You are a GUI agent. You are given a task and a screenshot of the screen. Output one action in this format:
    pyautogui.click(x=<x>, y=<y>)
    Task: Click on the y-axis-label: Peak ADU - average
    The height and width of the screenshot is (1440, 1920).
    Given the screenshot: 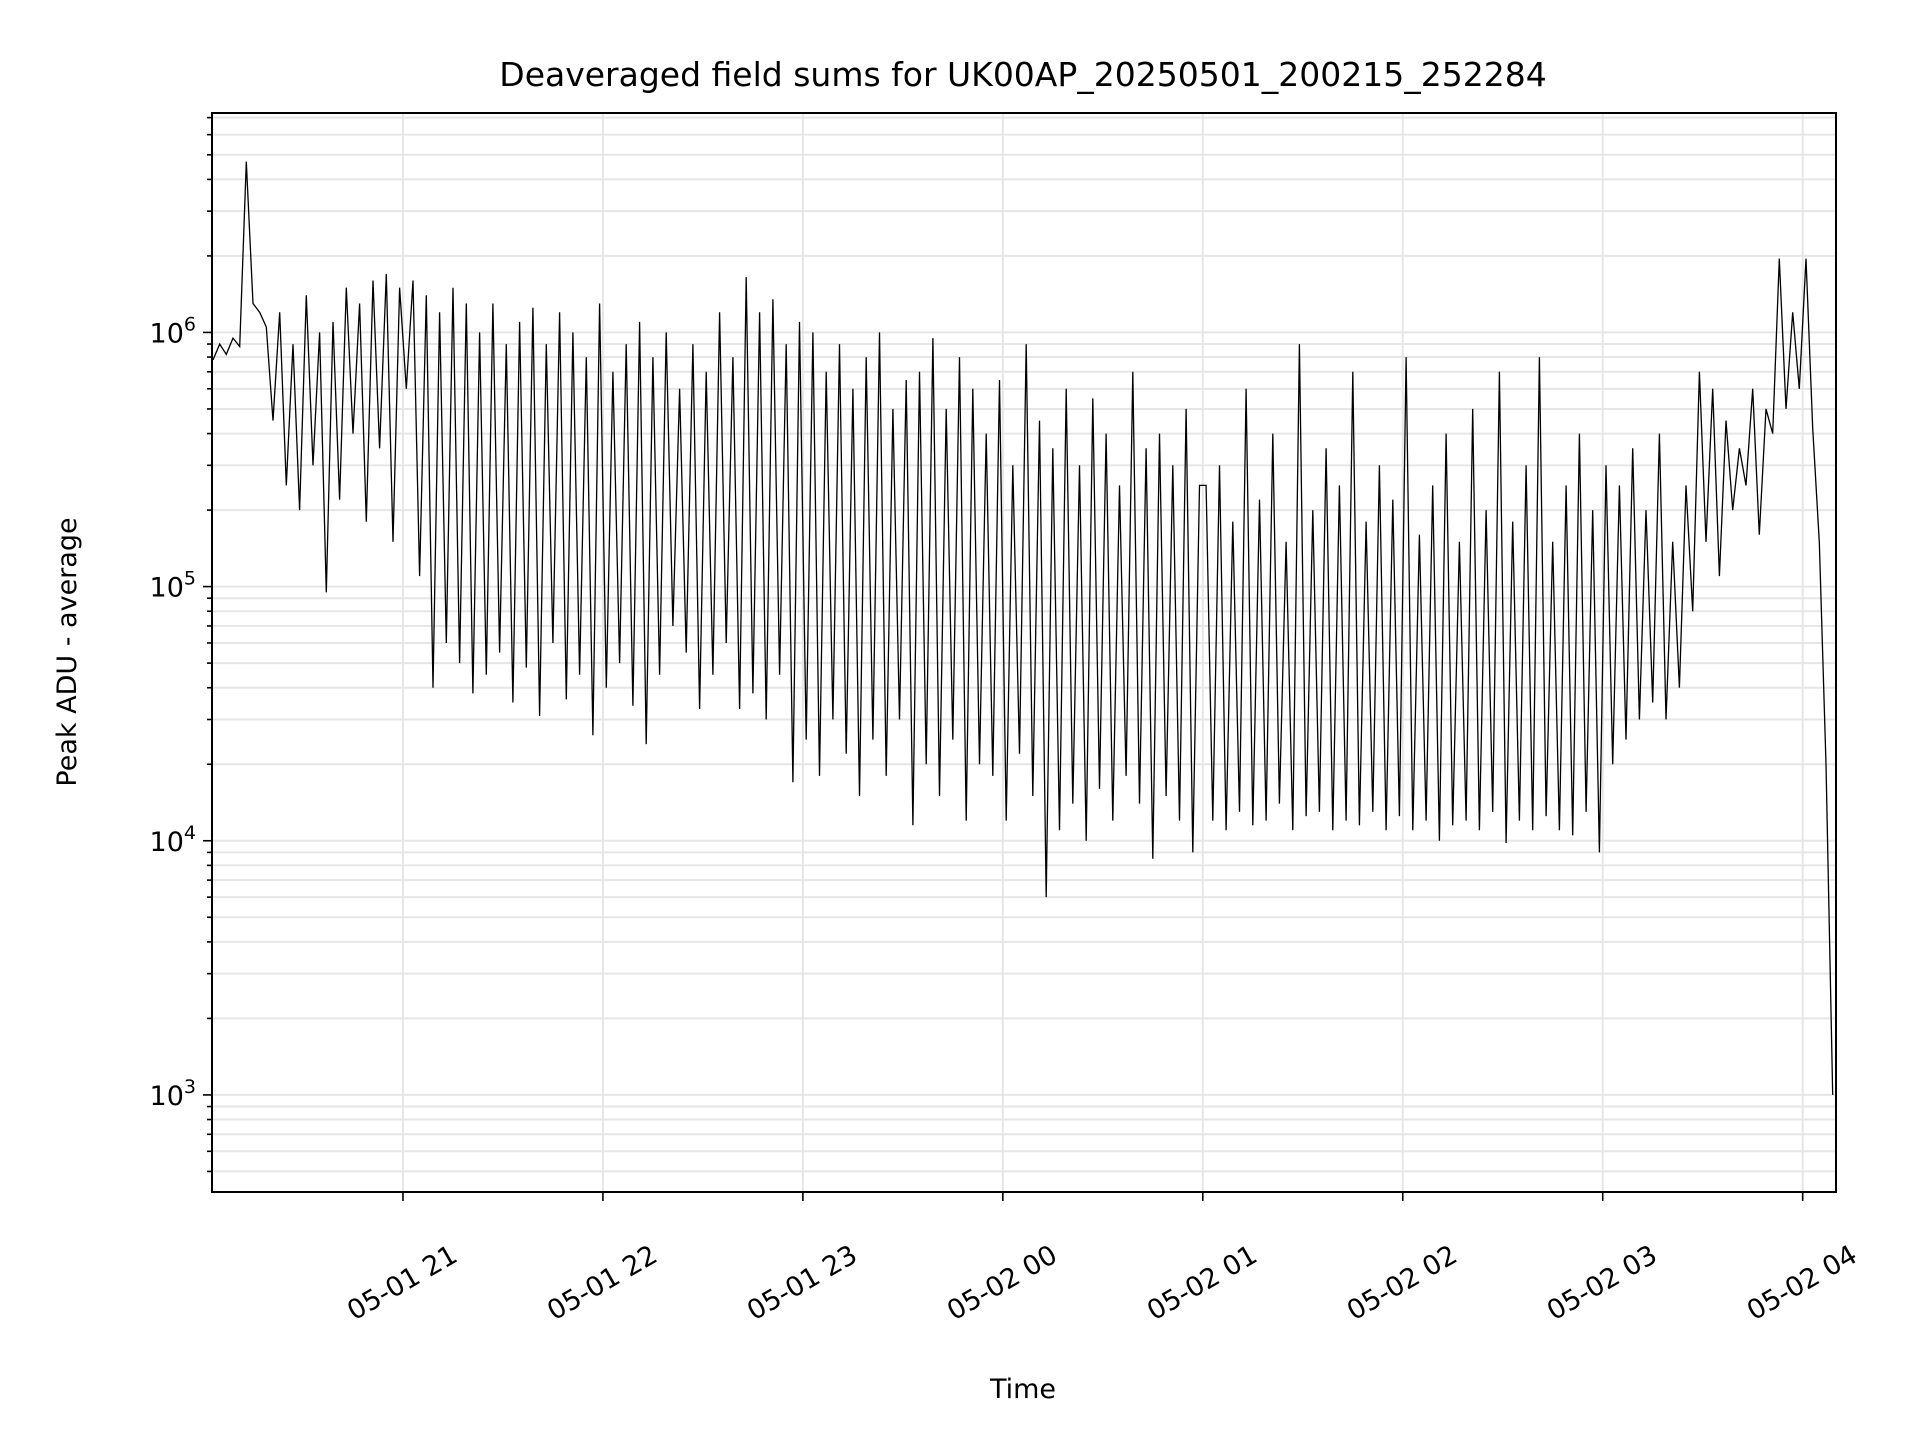 What is the action you would take?
    pyautogui.click(x=67, y=651)
    